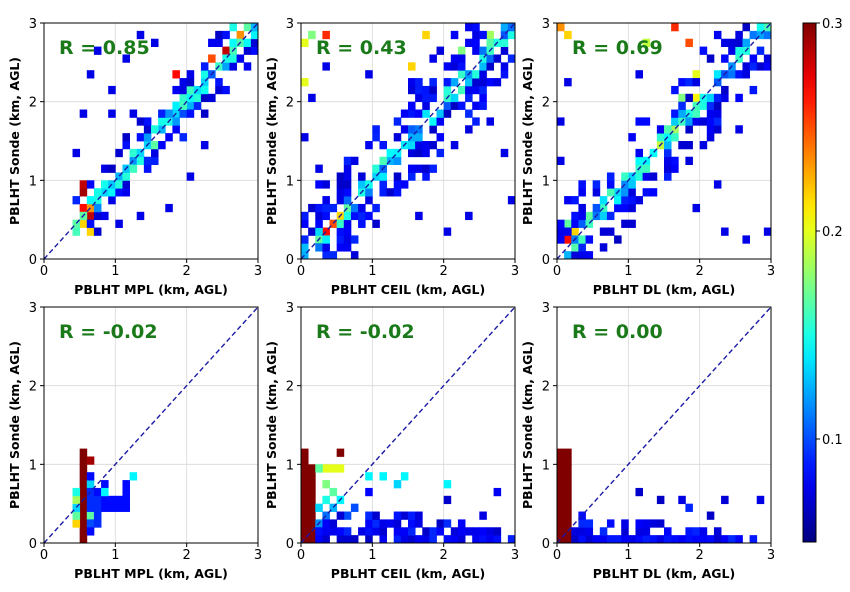 Image resolution: width=850 pixels, height=592 pixels. I want to click on y-tick-label: 0, so click(546, 260).